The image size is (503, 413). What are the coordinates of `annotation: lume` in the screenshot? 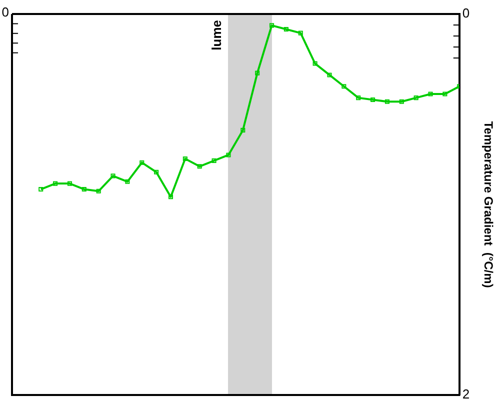 It's located at (216, 35).